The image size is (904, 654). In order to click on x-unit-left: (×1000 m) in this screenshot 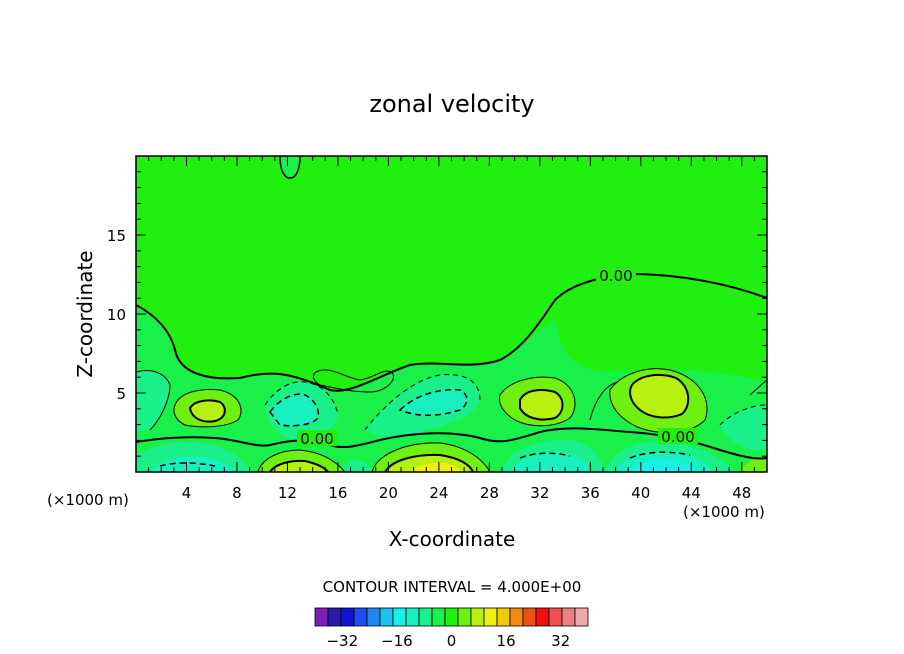, I will do `click(88, 500)`.